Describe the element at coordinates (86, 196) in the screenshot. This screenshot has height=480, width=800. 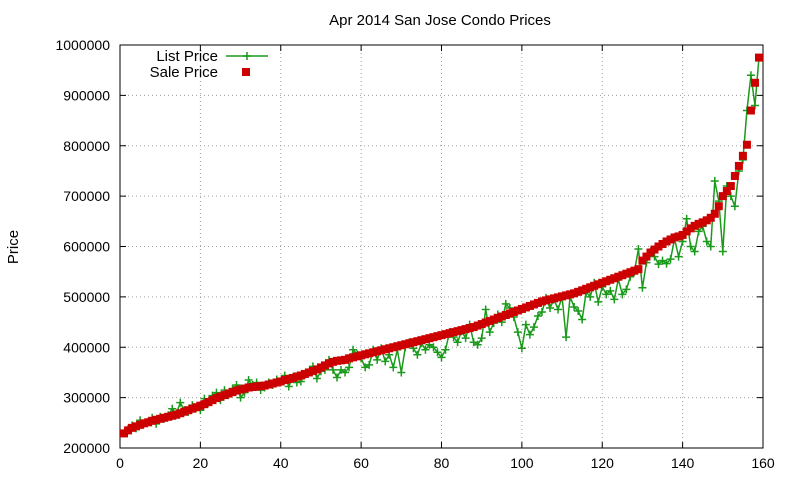
I see `y-tick-label: 700000` at that location.